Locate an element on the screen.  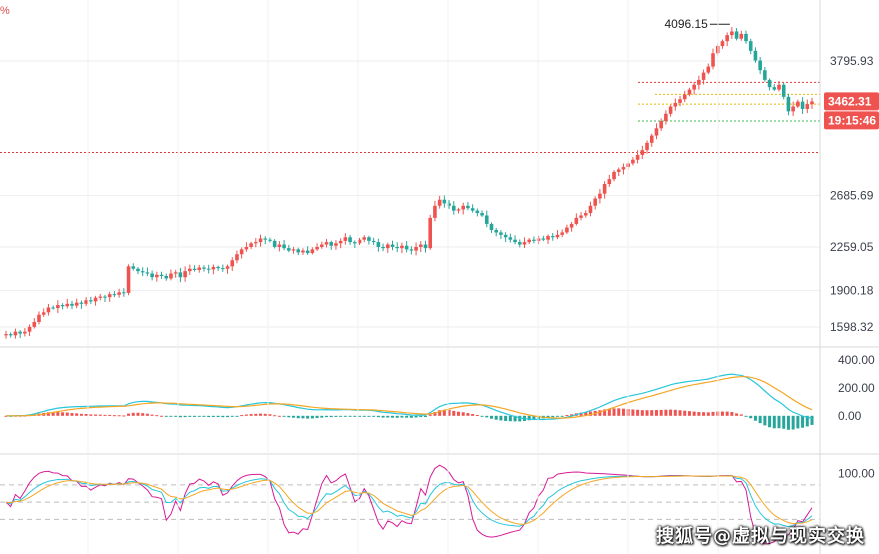
macd-signal-line is located at coordinates (409, 397).